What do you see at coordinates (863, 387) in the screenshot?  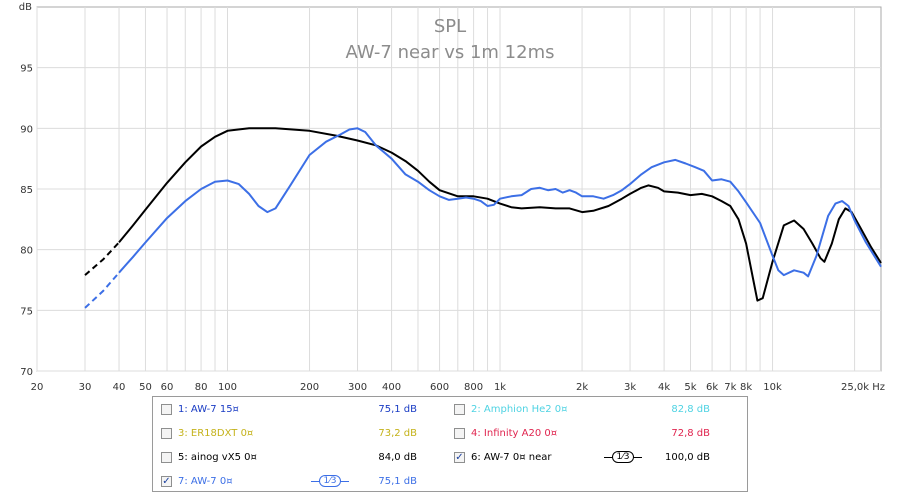 I see `x-tick-label: 25,0k Hz` at bounding box center [863, 387].